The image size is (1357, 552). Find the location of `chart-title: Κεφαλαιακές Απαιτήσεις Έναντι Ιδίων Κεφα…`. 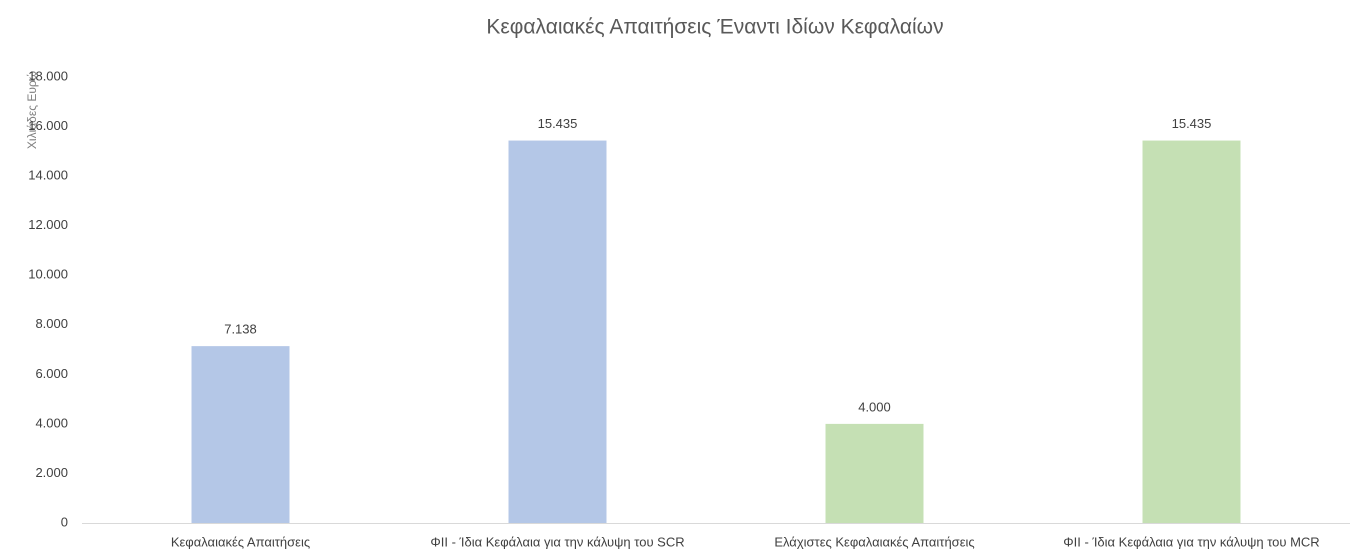

chart-title: Κεφαλαιακές Απαιτήσεις Έναντι Ιδίων Κεφα… is located at coordinates (714, 27).